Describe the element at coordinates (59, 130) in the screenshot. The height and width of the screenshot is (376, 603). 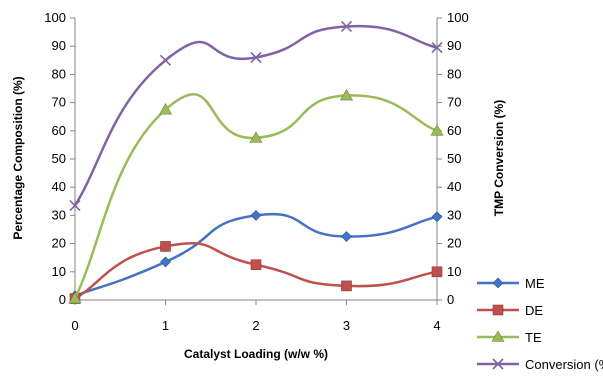
I see `y-tick-label: 60` at that location.